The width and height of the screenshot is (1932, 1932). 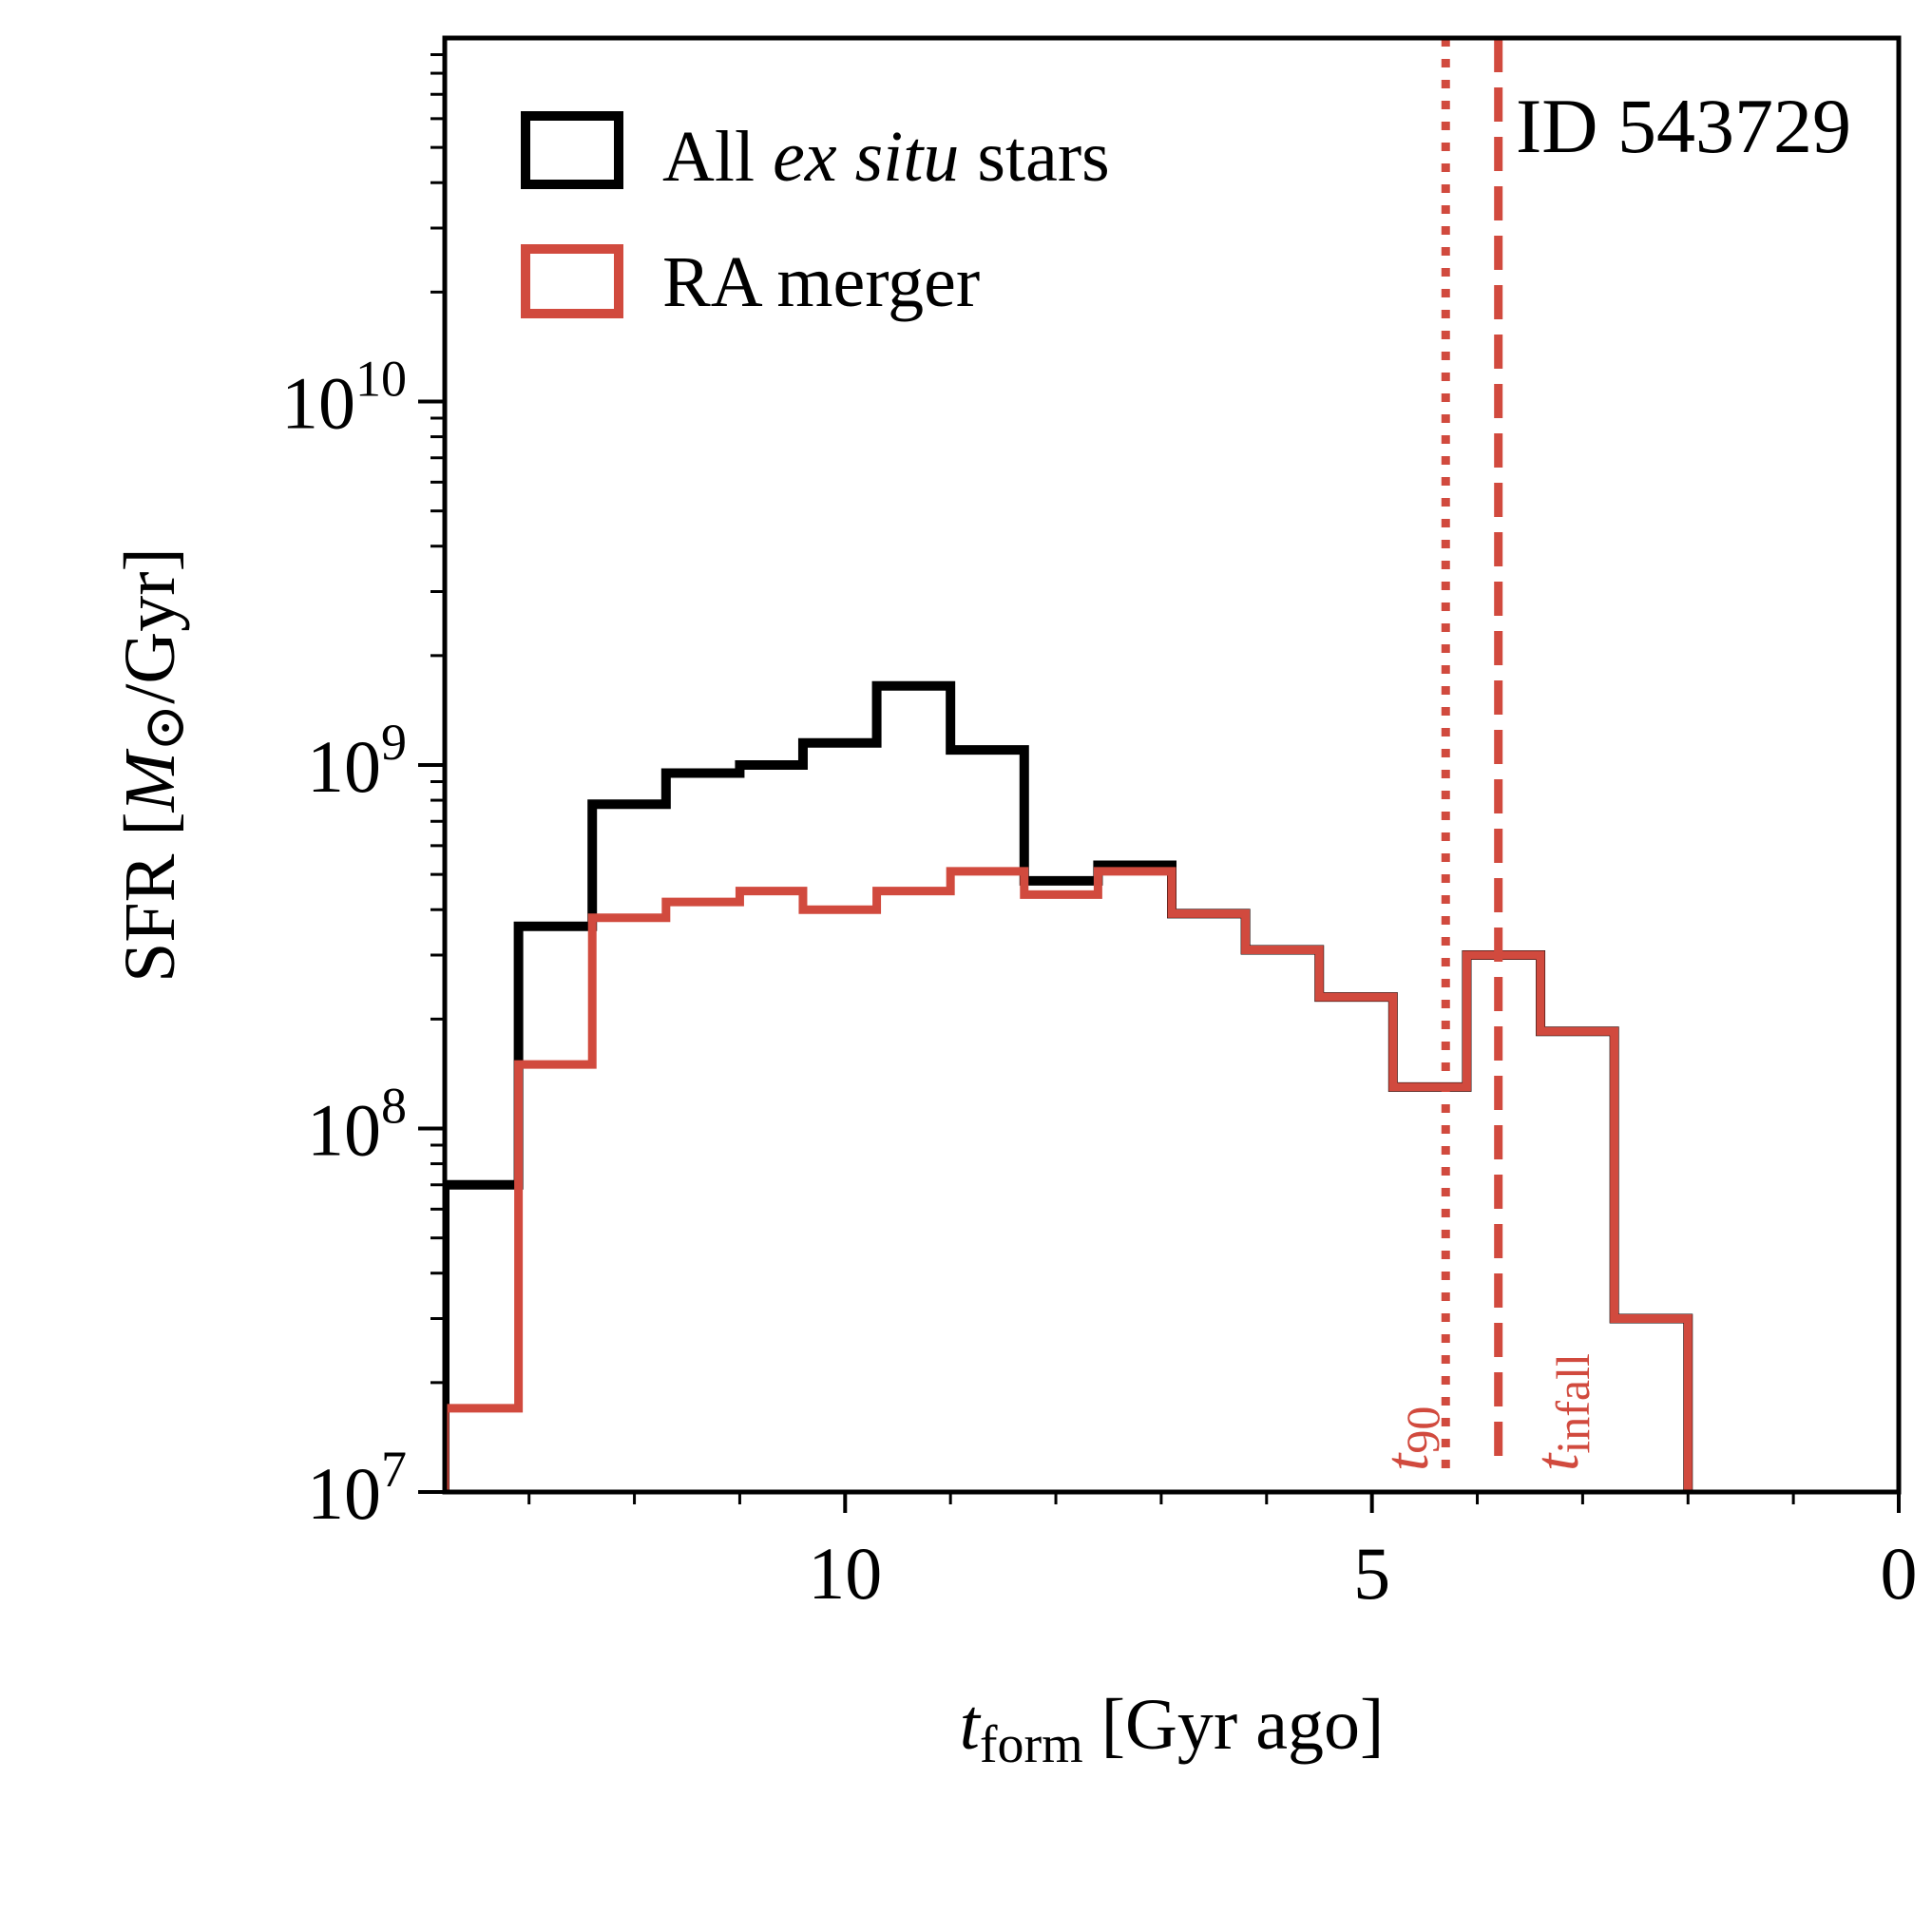 I want to click on galaxy-id-annotation: ID 543729, so click(x=1683, y=126).